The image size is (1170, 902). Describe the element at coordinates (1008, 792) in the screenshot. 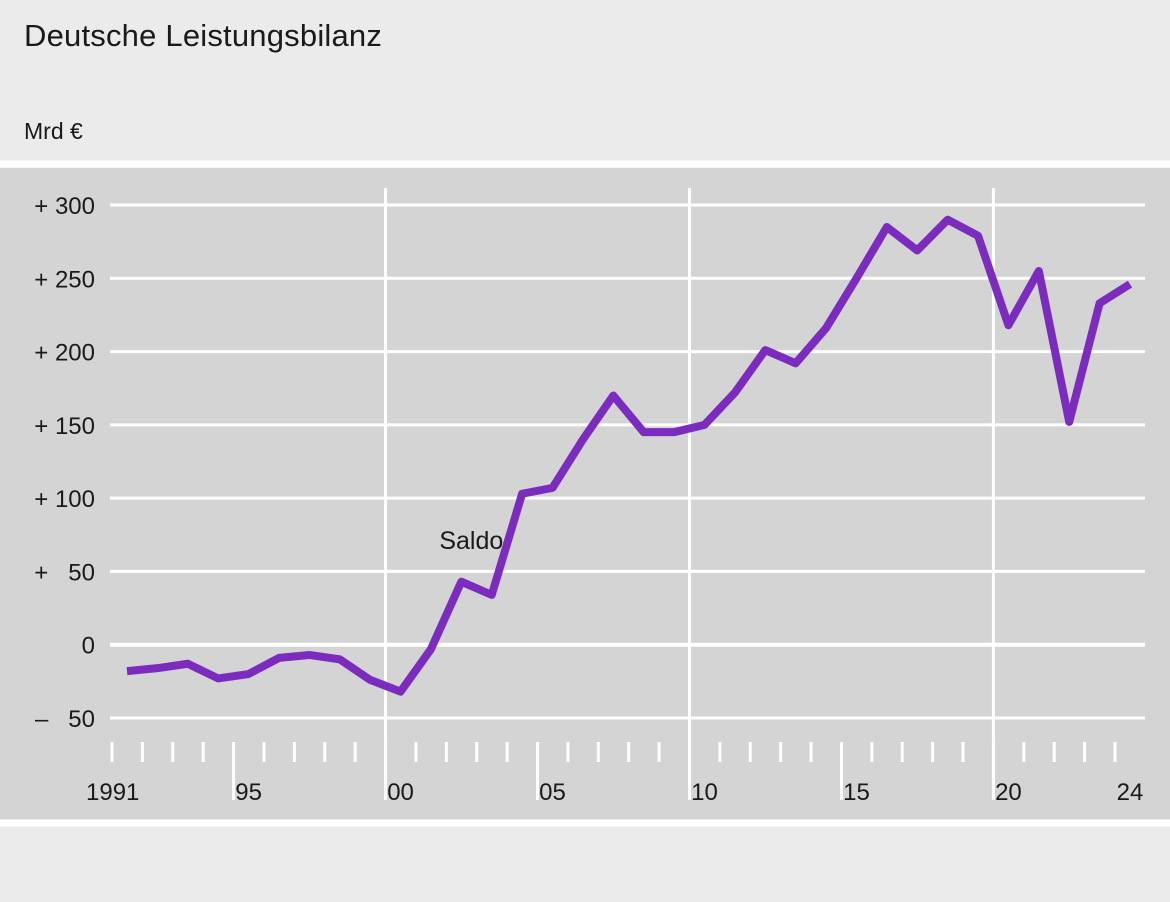

I see `x-tick-label: 20` at that location.